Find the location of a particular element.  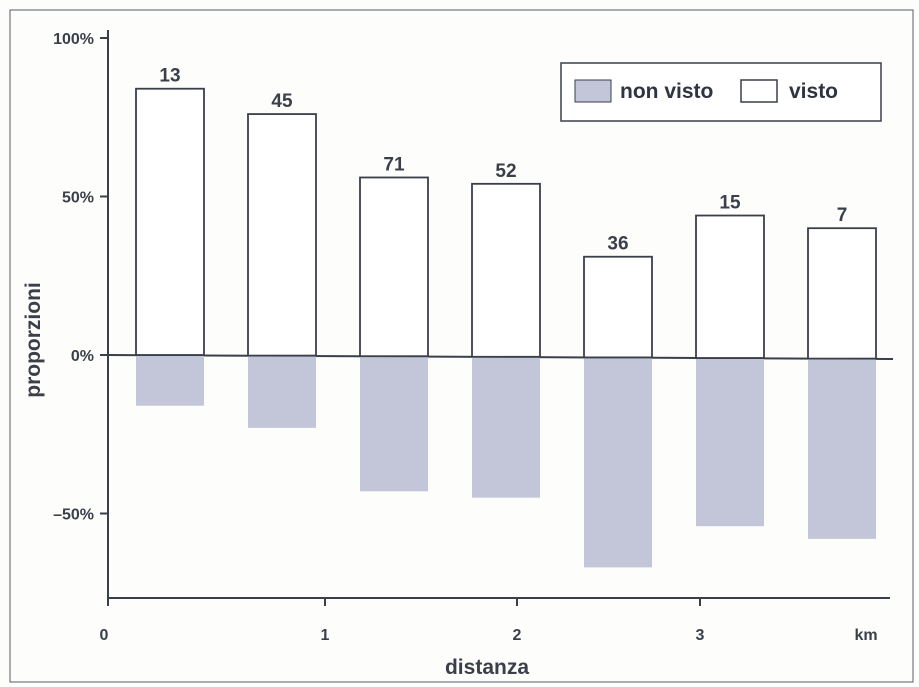

y-tick-label: 100% is located at coordinates (73, 39).